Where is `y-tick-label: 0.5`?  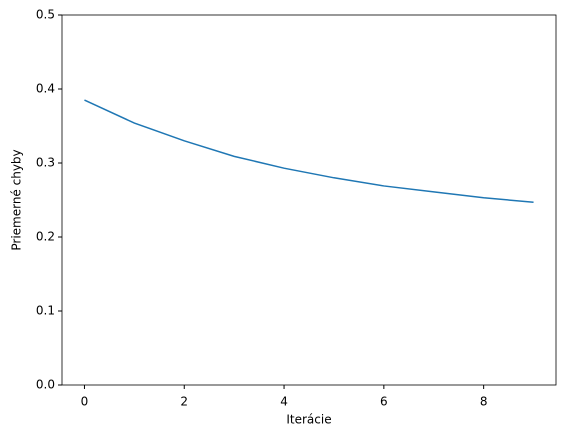
y-tick-label: 0.5 is located at coordinates (45, 15).